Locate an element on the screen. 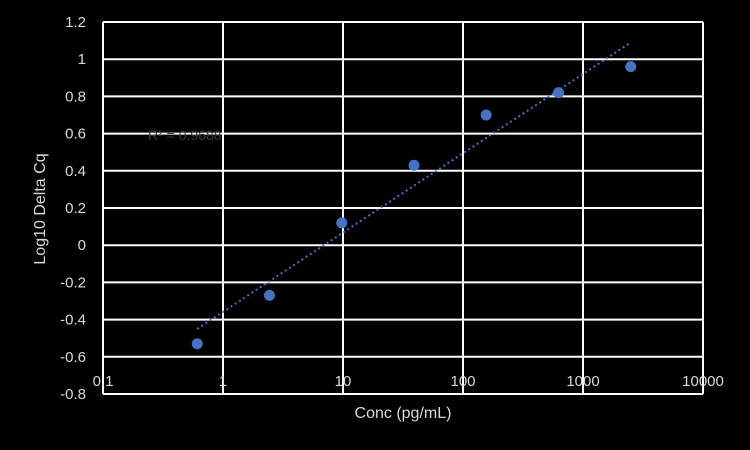  r-squared-annotation: R² = 0.9688 is located at coordinates (185, 135).